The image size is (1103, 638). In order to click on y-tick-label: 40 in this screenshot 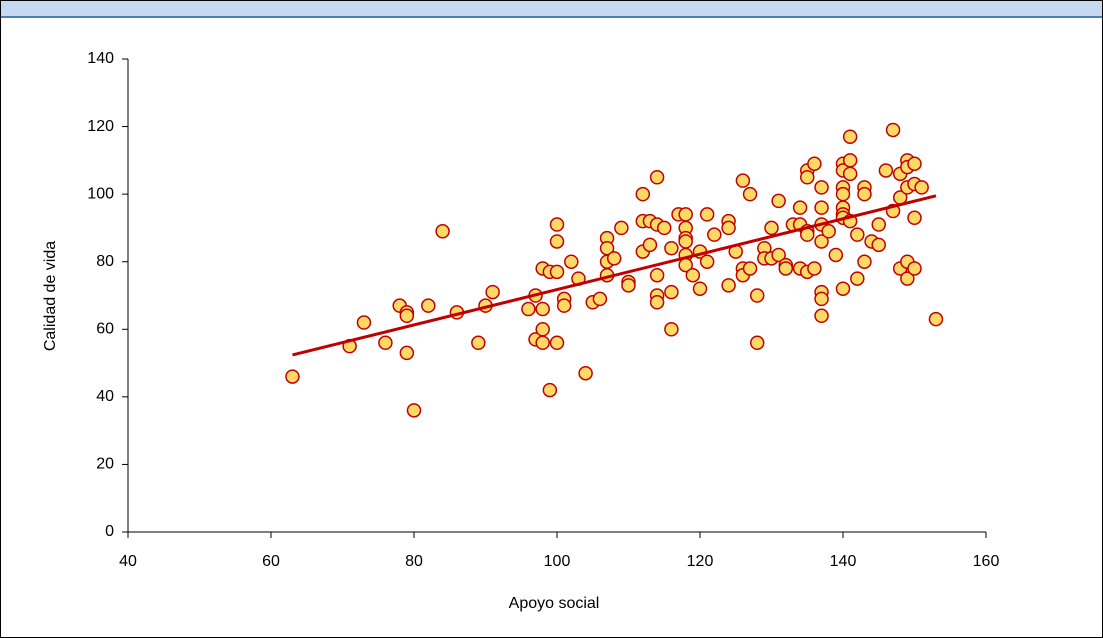, I will do `click(105, 396)`.